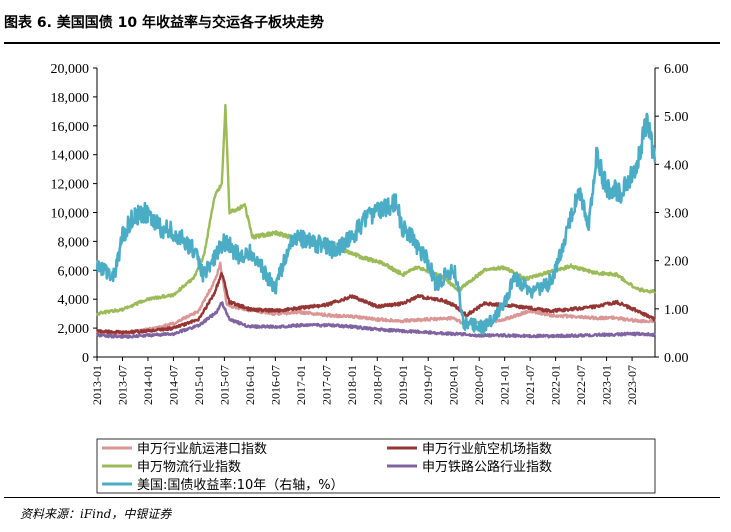 This screenshot has height=532, width=731. I want to click on footer-rule, so click(362, 497).